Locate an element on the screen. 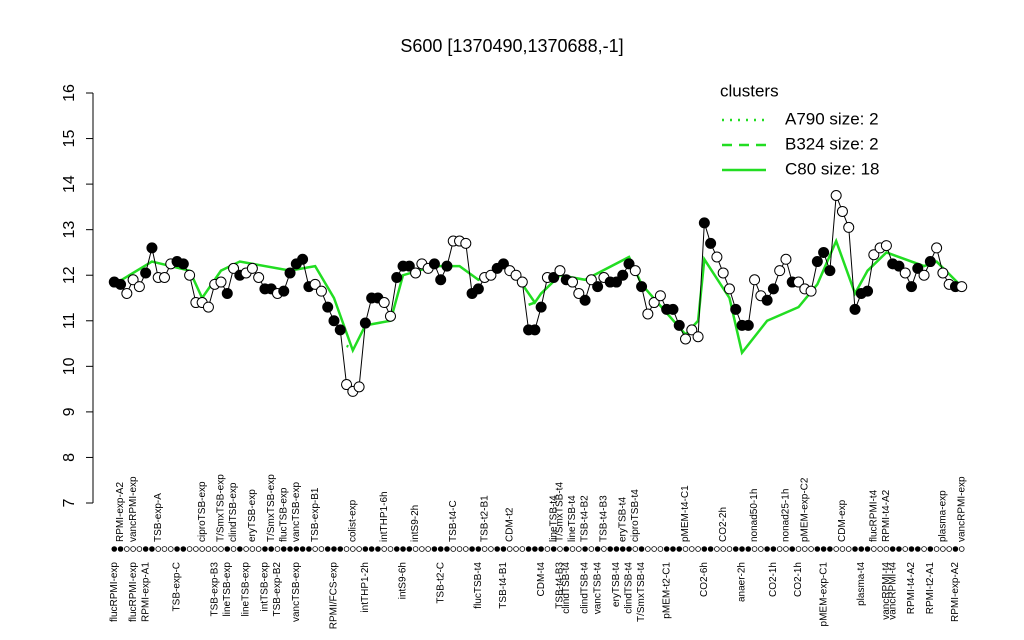 This screenshot has height=640, width=1024. x-tick-label: eryTSB-exp is located at coordinates (252, 515).